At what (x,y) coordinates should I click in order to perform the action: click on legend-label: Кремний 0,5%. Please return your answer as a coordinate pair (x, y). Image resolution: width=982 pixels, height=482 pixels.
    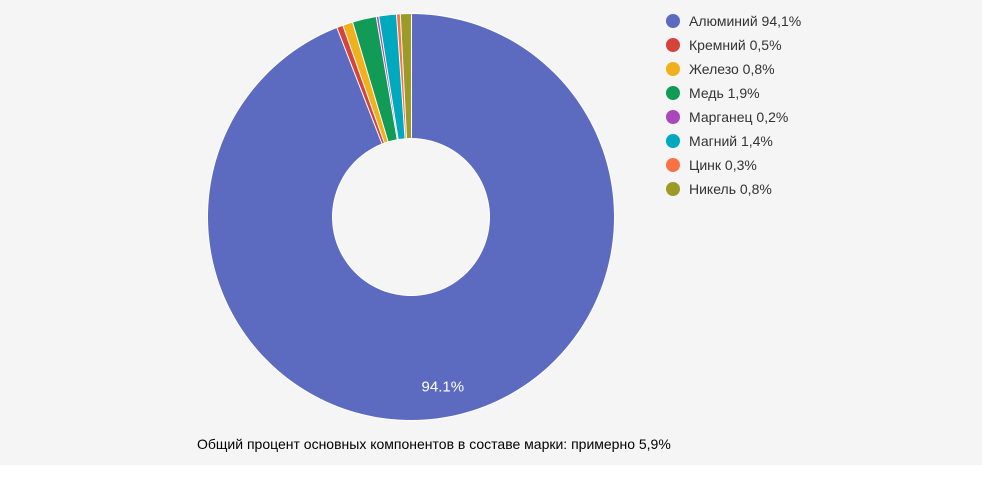
    Looking at the image, I should click on (735, 45).